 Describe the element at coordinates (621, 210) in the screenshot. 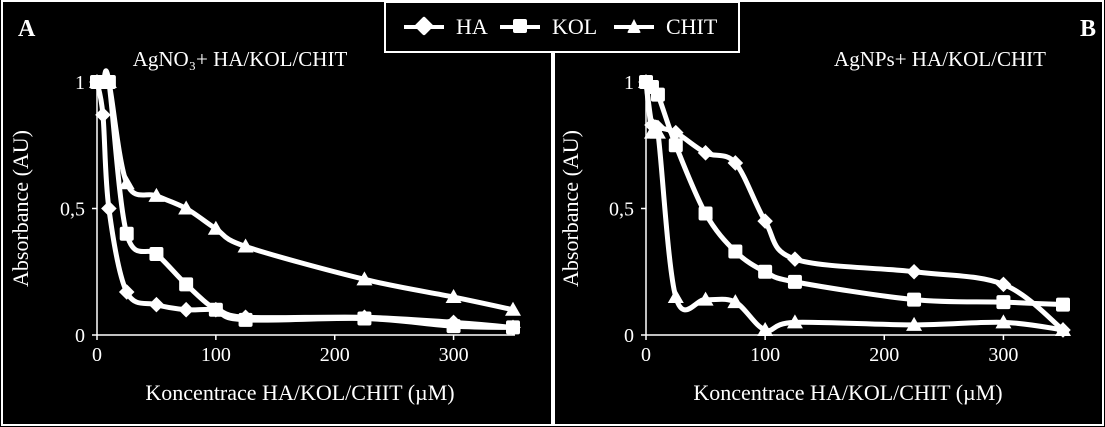

I see `panel-b-y-tick-label: 0,5` at that location.